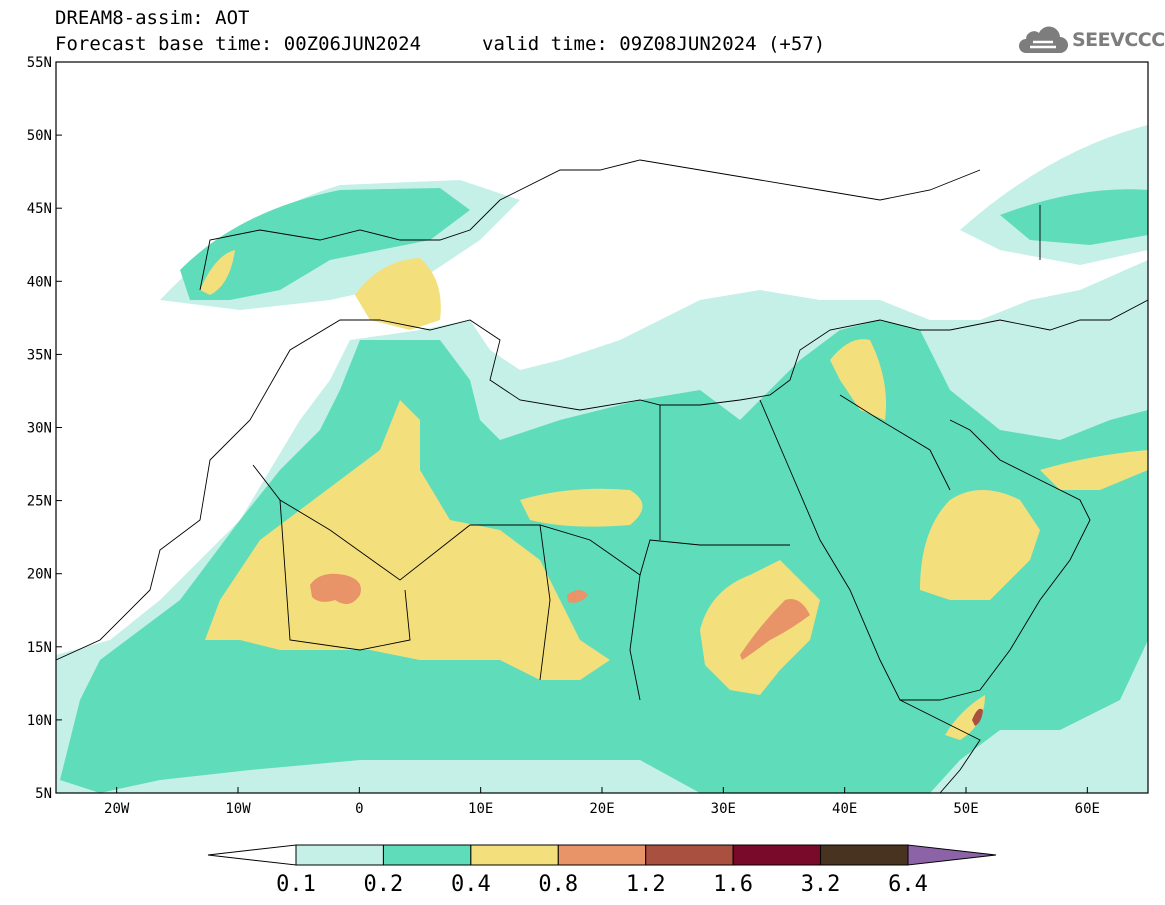  What do you see at coordinates (39, 355) in the screenshot?
I see `lat-tick-label: 35N` at bounding box center [39, 355].